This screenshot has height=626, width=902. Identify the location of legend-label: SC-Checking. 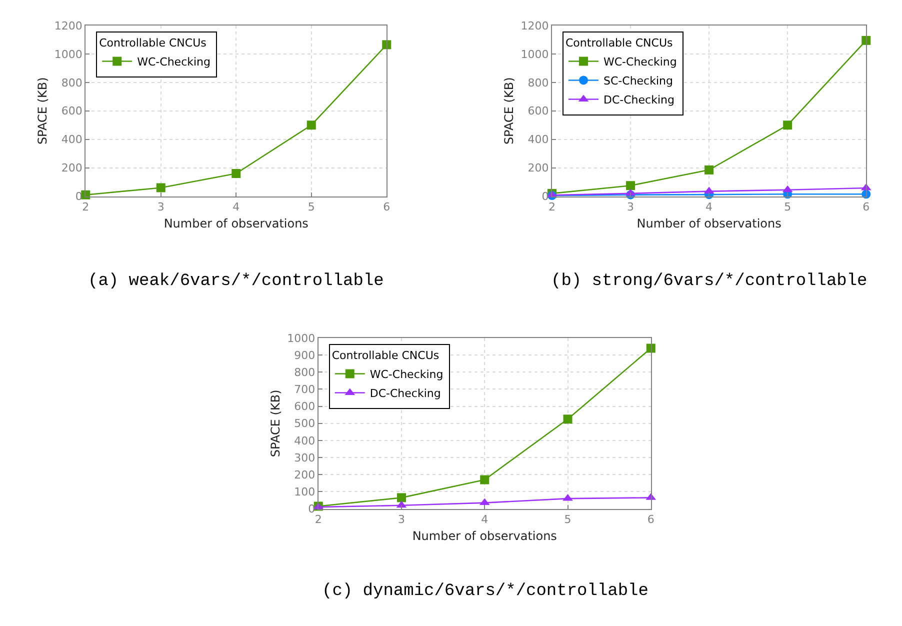
(638, 81).